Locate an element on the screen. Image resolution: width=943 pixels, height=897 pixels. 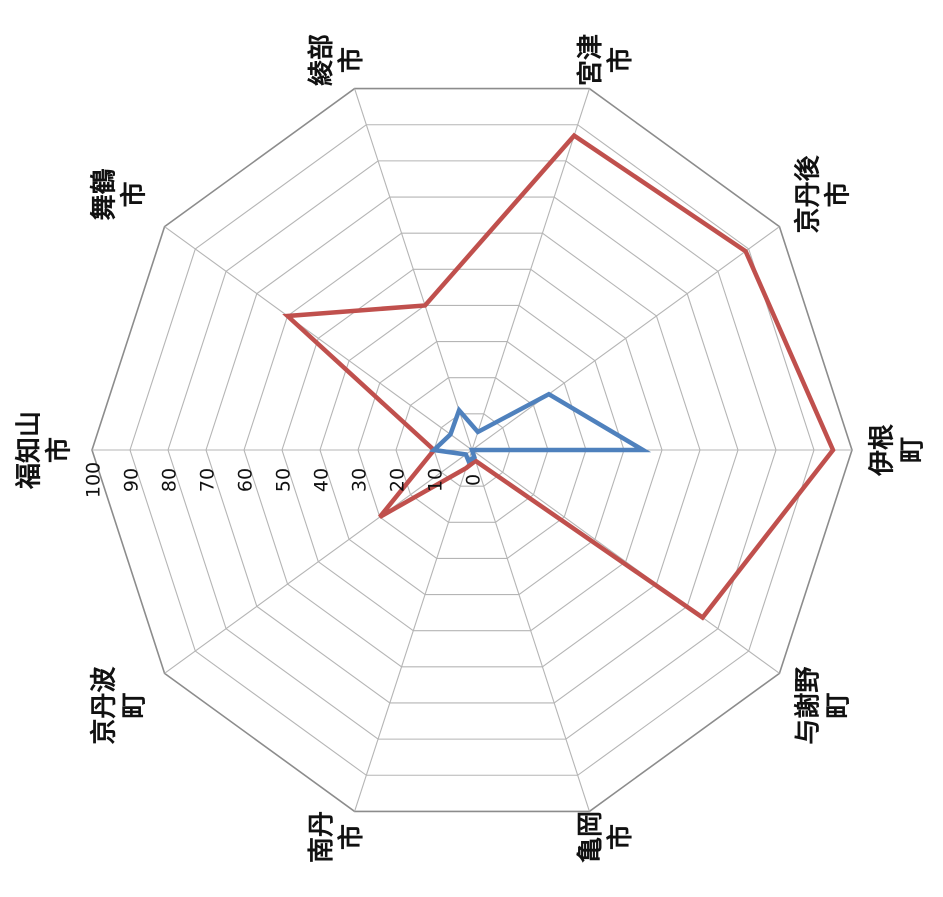
r-tick-label: 30 is located at coordinates (360, 480).